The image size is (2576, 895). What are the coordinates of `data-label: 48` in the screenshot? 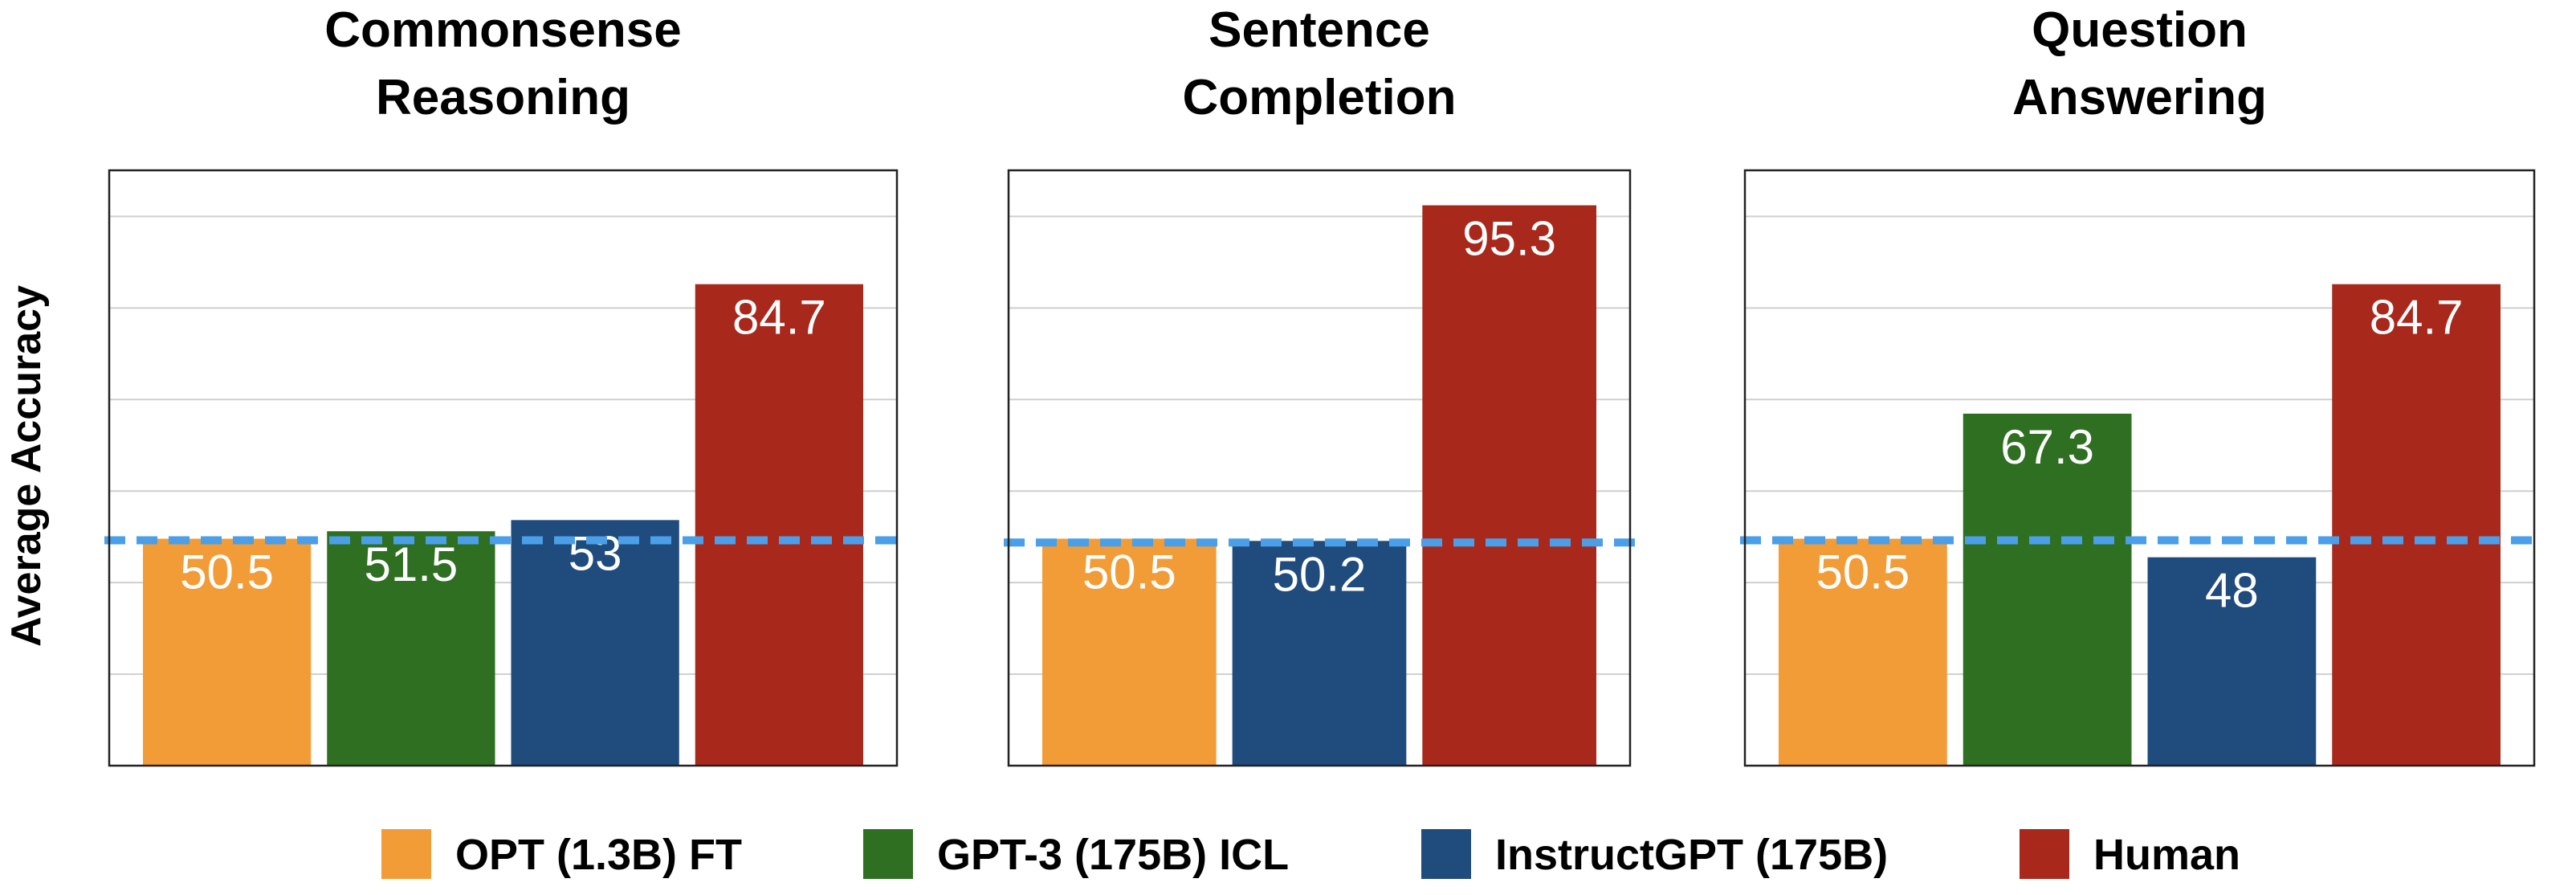 It's located at (2232, 591).